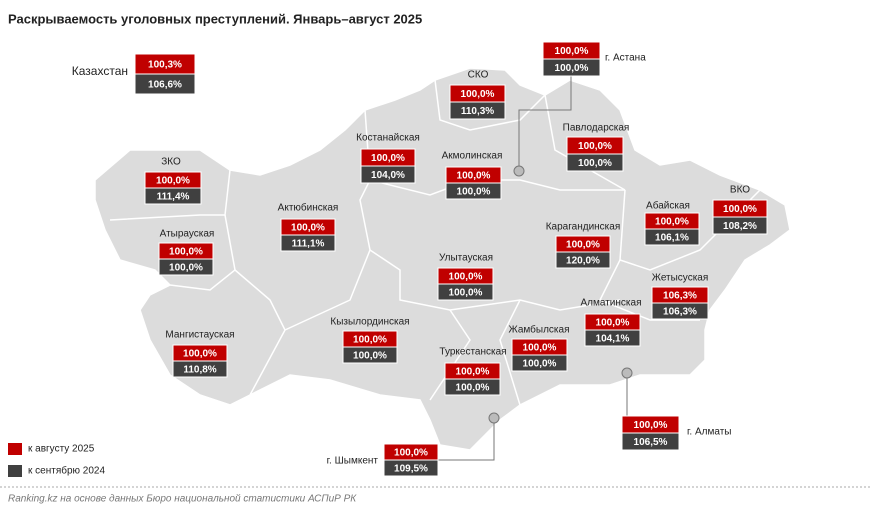 This screenshot has width=872, height=511. What do you see at coordinates (709, 432) in the screenshot?
I see `region-name: г. Алматы` at bounding box center [709, 432].